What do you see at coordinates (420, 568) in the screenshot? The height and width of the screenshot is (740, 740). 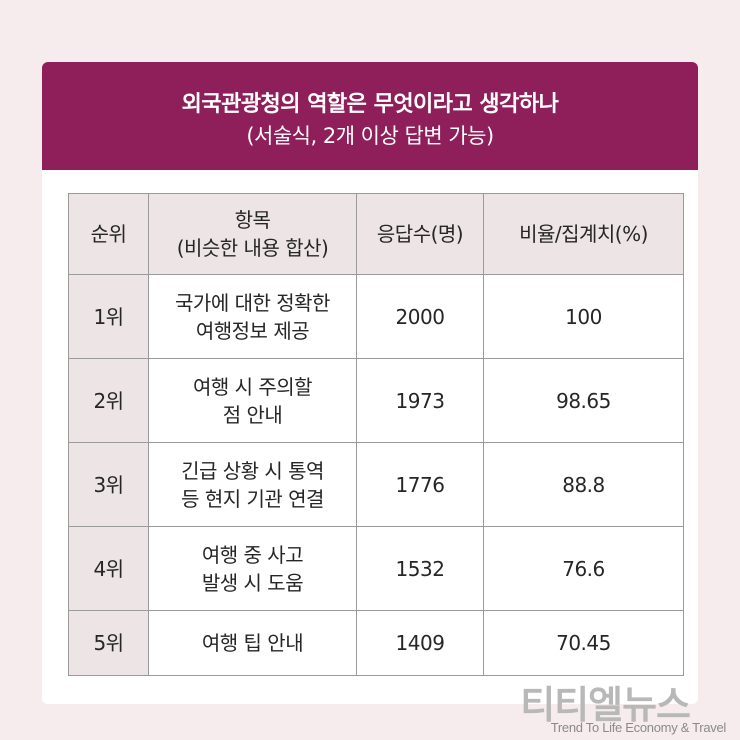 I see `count-cell: 1532` at bounding box center [420, 568].